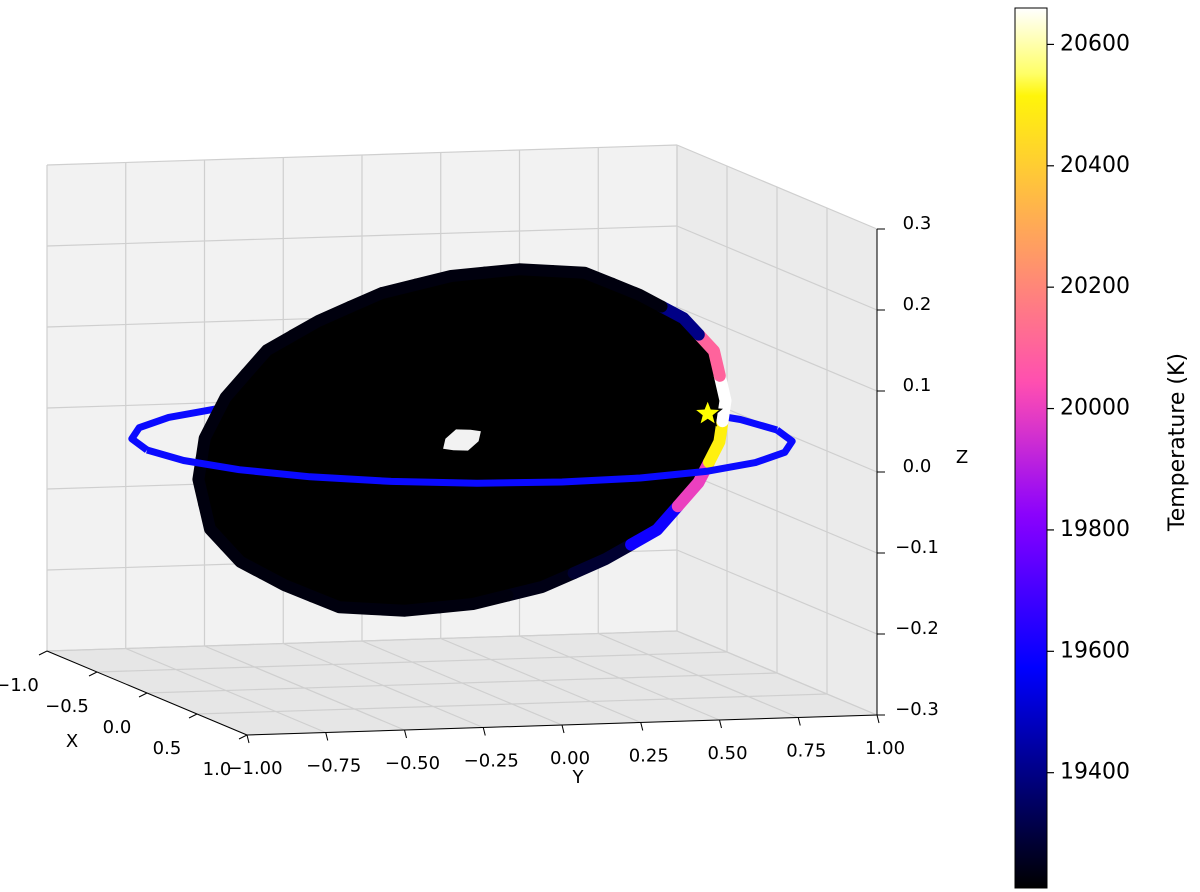 The height and width of the screenshot is (892, 1200). What do you see at coordinates (1095, 43) in the screenshot?
I see `colorbar-tick-label: 20600` at bounding box center [1095, 43].